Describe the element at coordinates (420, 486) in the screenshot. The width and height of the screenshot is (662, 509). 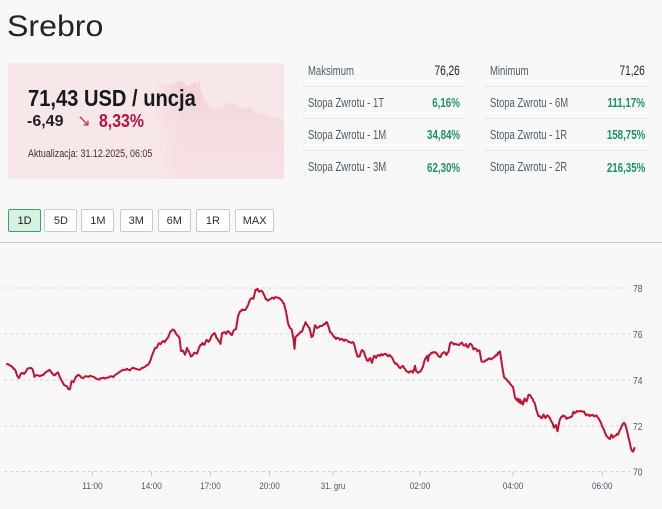
I see `svg-text: 02:00` at that location.